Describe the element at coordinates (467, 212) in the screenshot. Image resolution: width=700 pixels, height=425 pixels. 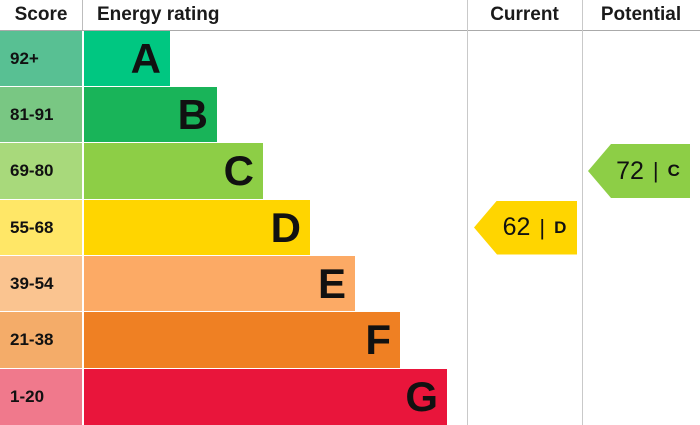
I see `current-column-divider` at that location.